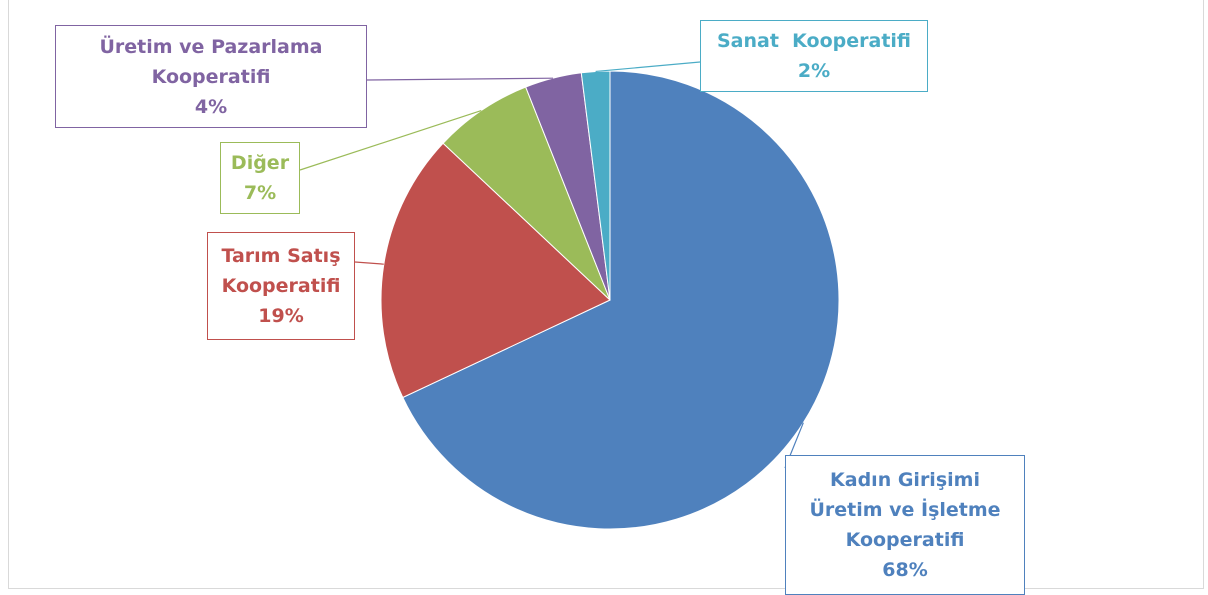 This screenshot has height=595, width=1208. Describe the element at coordinates (281, 316) in the screenshot. I see `value-label: 19%` at that location.